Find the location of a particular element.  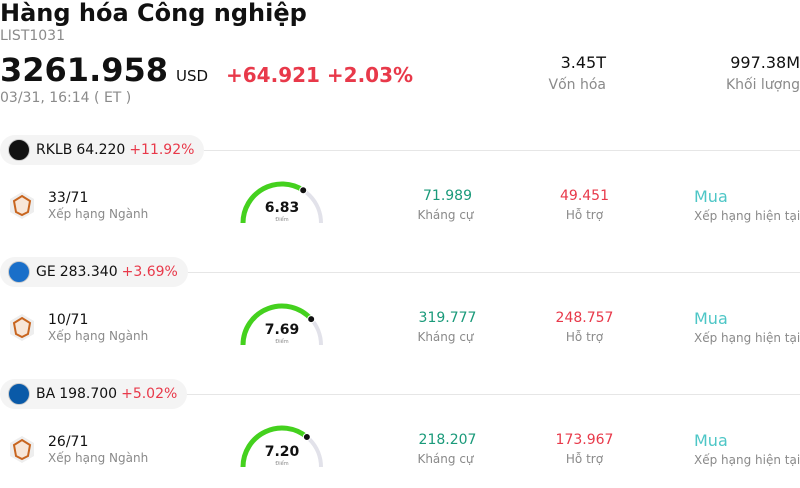

stat-value: 3.45T is located at coordinates (583, 62).